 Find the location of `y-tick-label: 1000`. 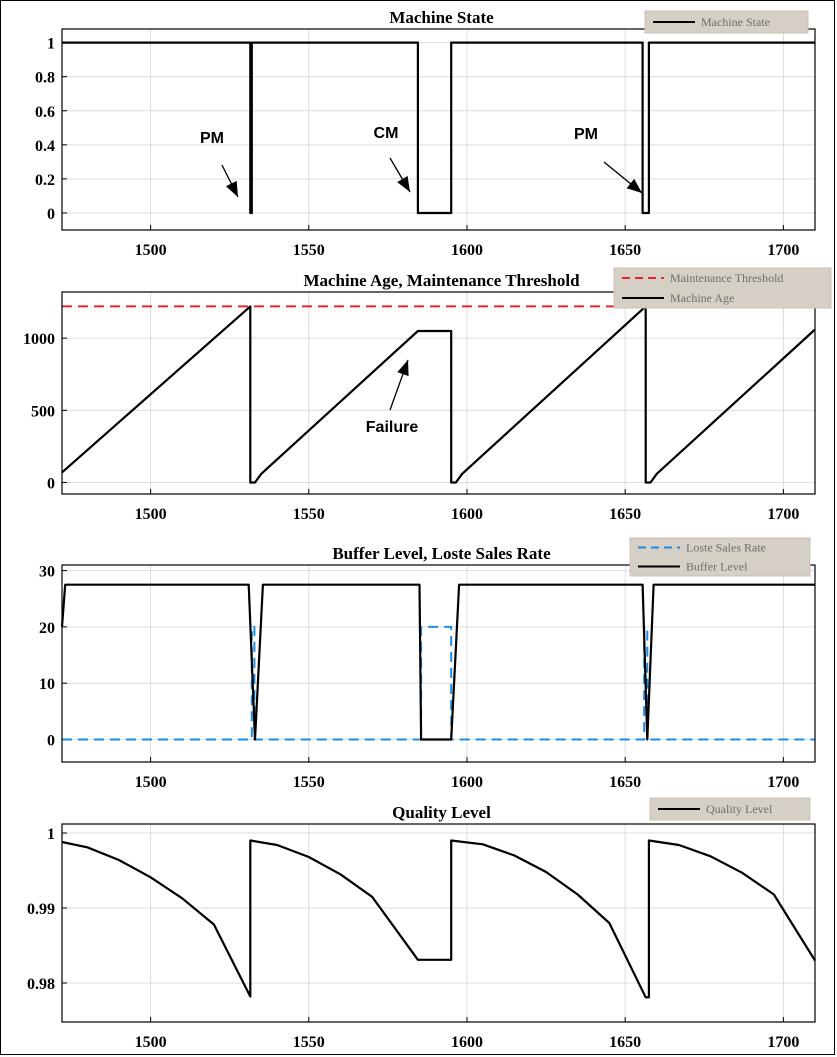

y-tick-label: 1000 is located at coordinates (39, 339).